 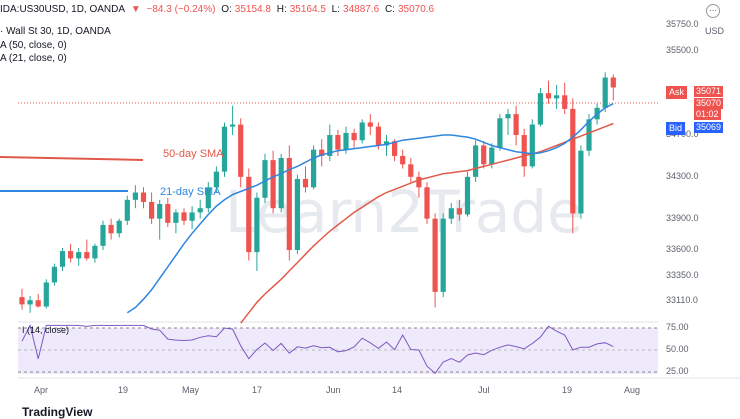 What do you see at coordinates (397, 390) in the screenshot?
I see `time-tick-label: 14` at bounding box center [397, 390].